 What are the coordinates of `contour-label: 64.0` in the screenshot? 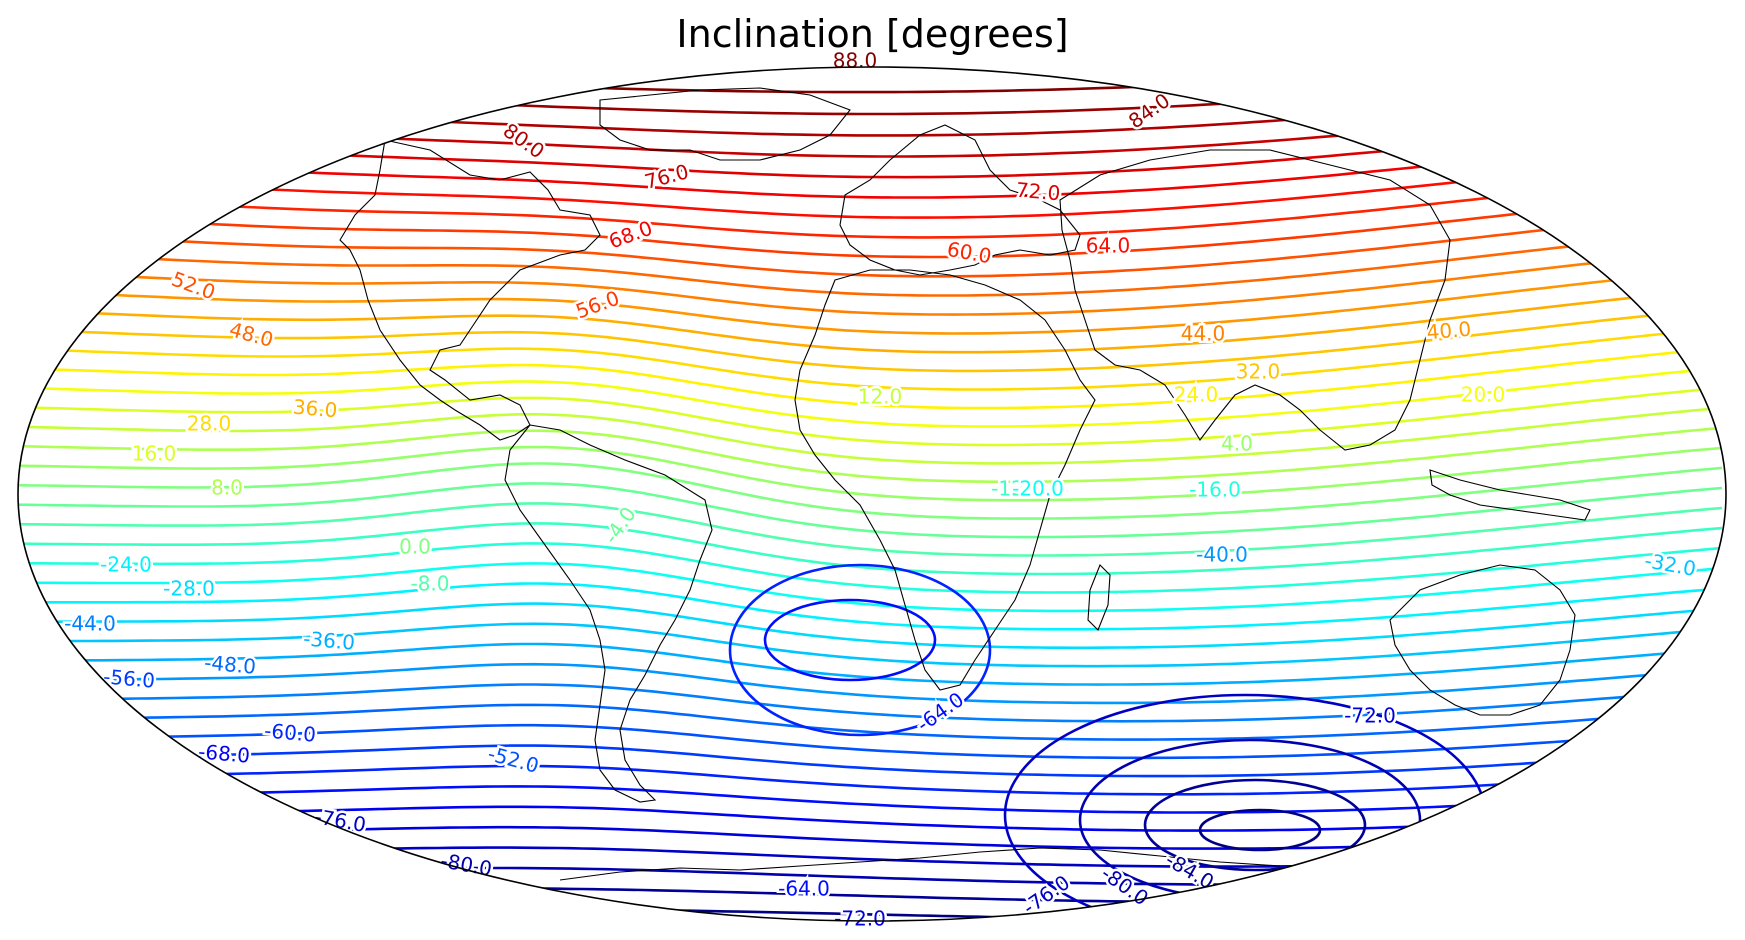 It's located at (1108, 246).